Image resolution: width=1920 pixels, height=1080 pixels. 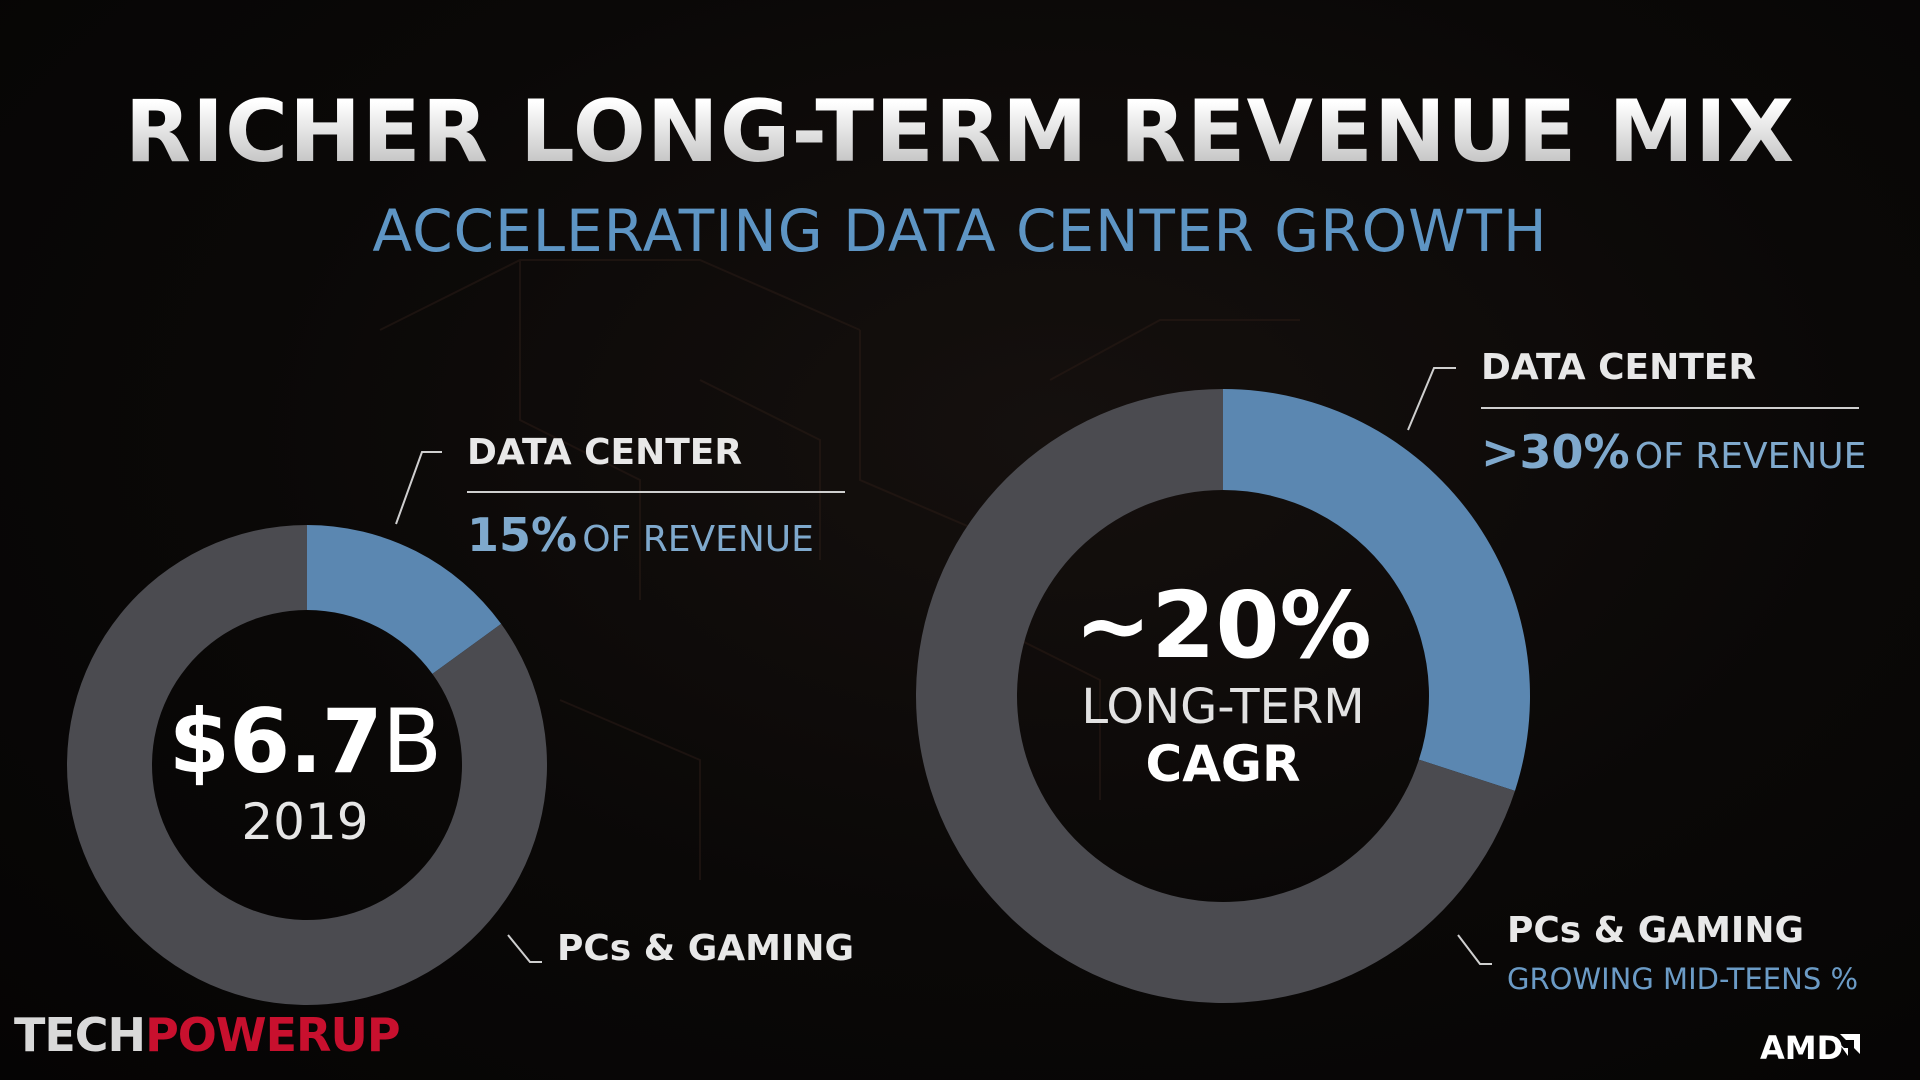 I want to click on donut-1-slice-pcs-gaming, so click(x=307, y=765).